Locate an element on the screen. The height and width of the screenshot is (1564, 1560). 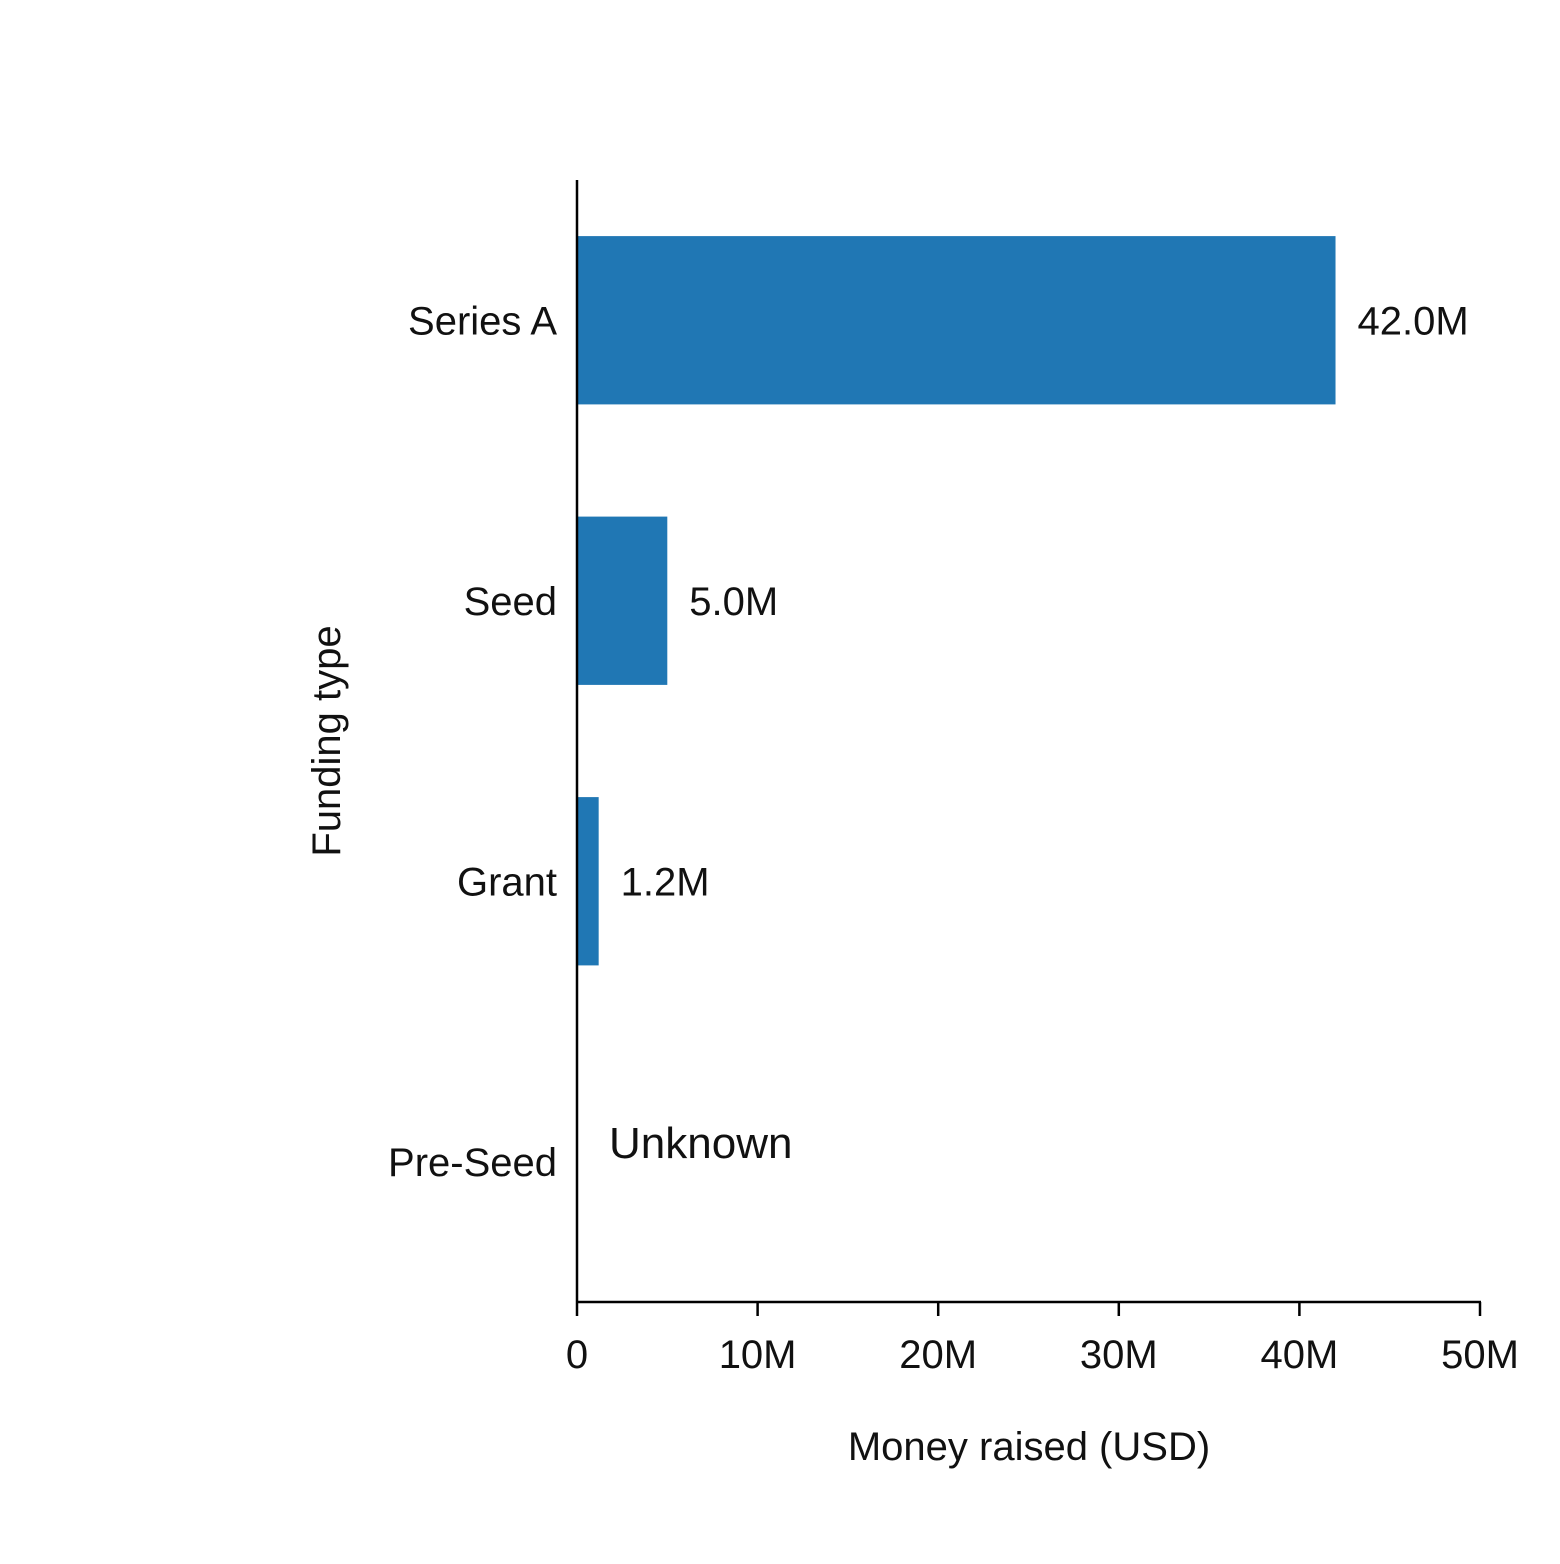
x-axis-title: Money raised (USD) is located at coordinates (1029, 1447).